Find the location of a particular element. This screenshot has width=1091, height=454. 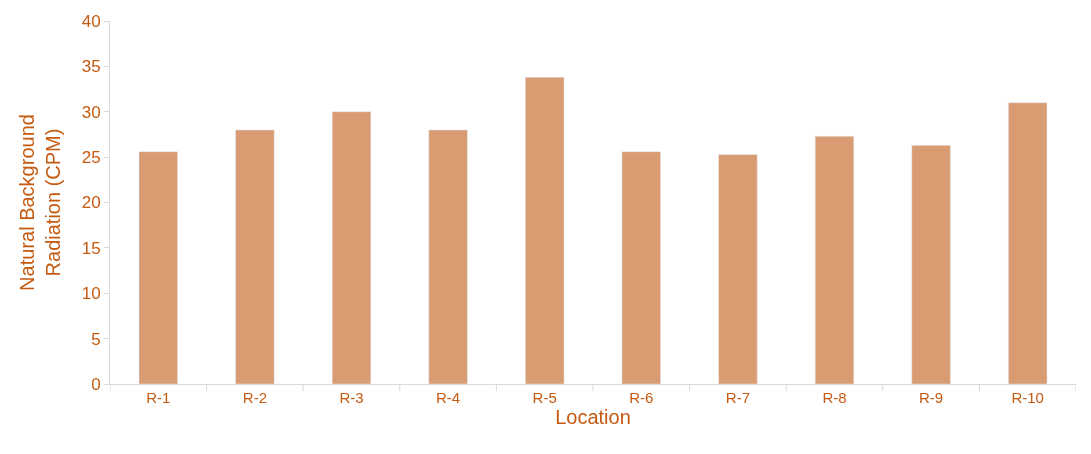

y-axis-title: Natural Background Radiation (CPM) is located at coordinates (40, 202).